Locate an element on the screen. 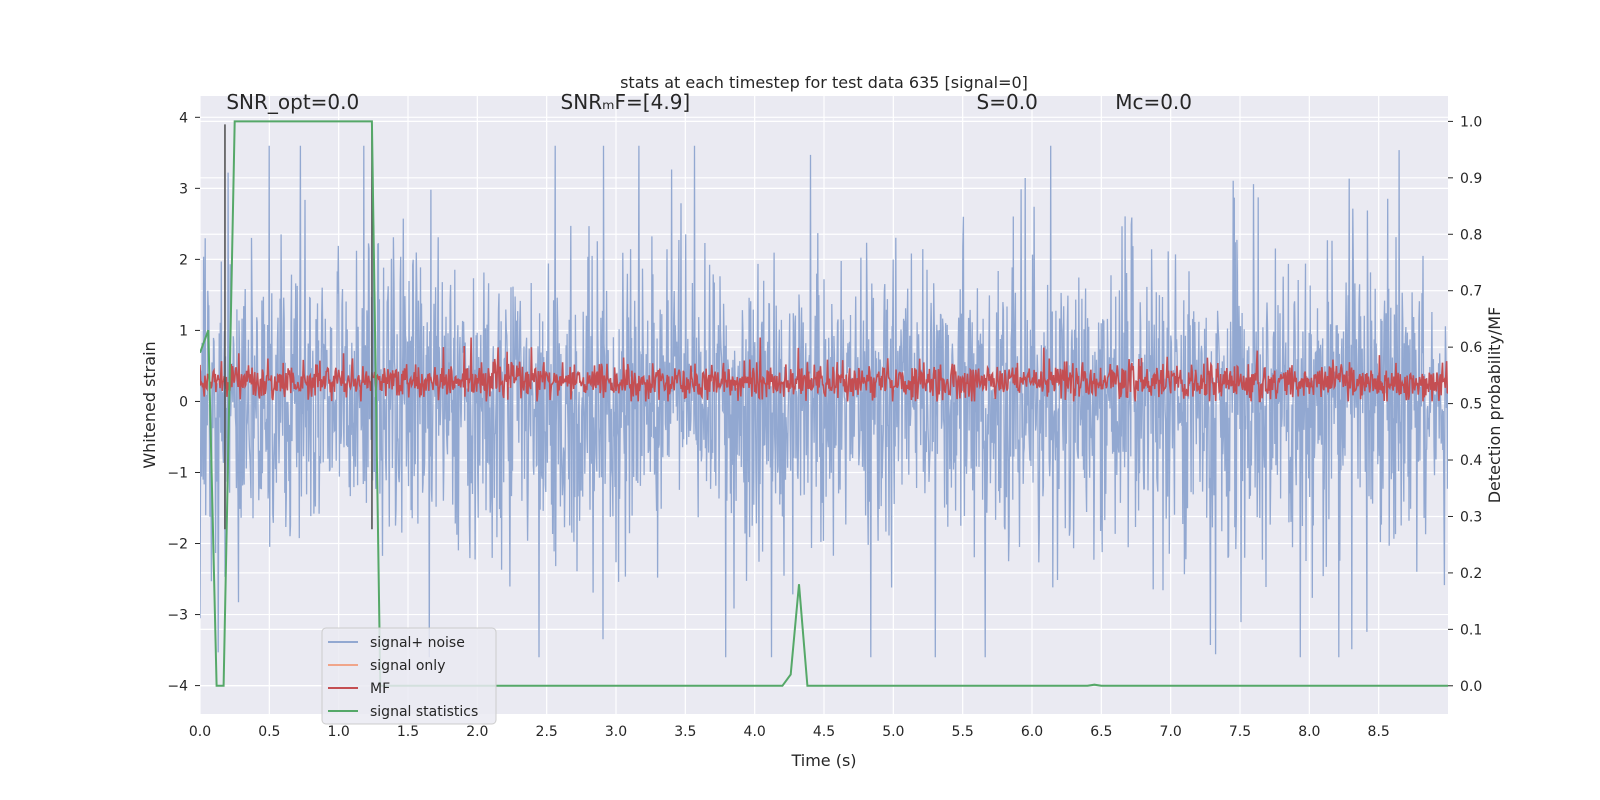 This screenshot has height=800, width=1600. legend-entry-label: signal statistics is located at coordinates (424, 712).